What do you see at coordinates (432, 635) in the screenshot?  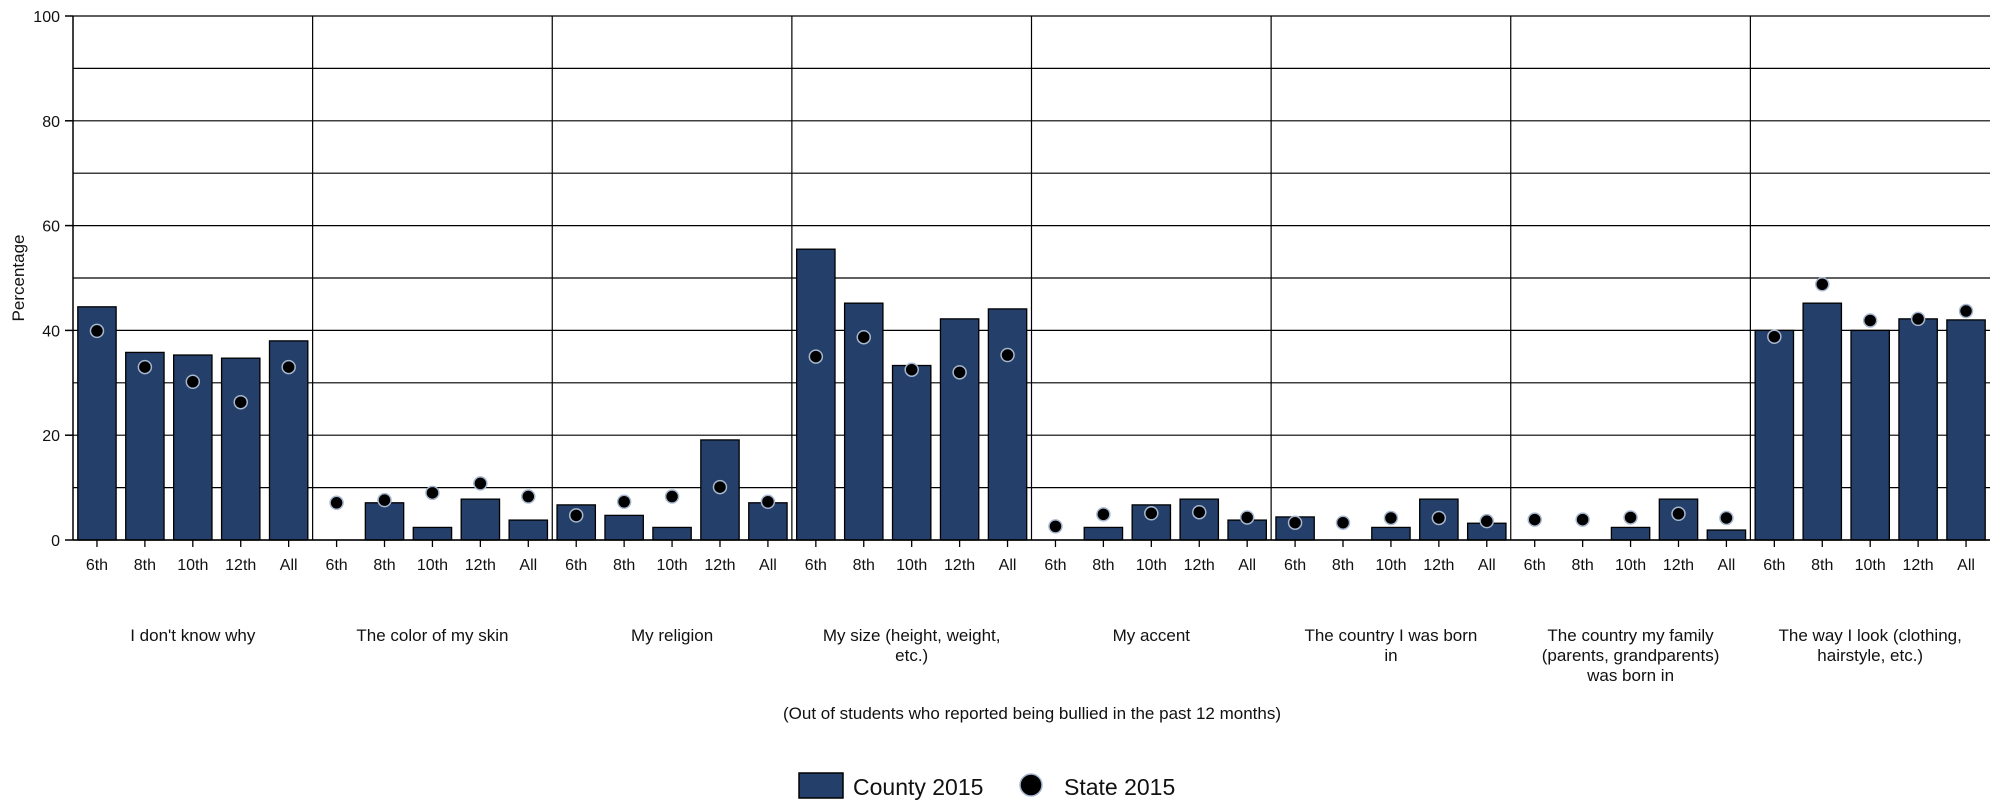 I see `group-label-1: The color of my skin` at bounding box center [432, 635].